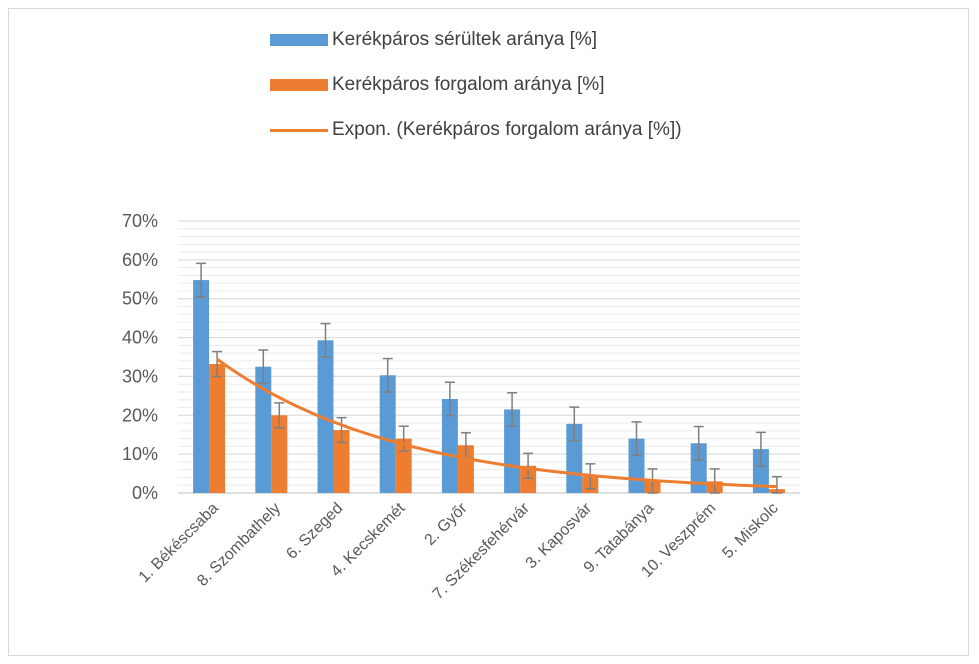  Describe the element at coordinates (145, 493) in the screenshot. I see `y-tick-label: 0%` at that location.